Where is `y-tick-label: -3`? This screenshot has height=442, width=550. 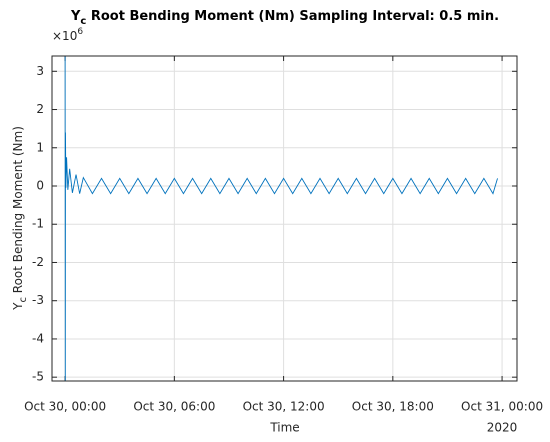 y-tick-label: -3 is located at coordinates (38, 300).